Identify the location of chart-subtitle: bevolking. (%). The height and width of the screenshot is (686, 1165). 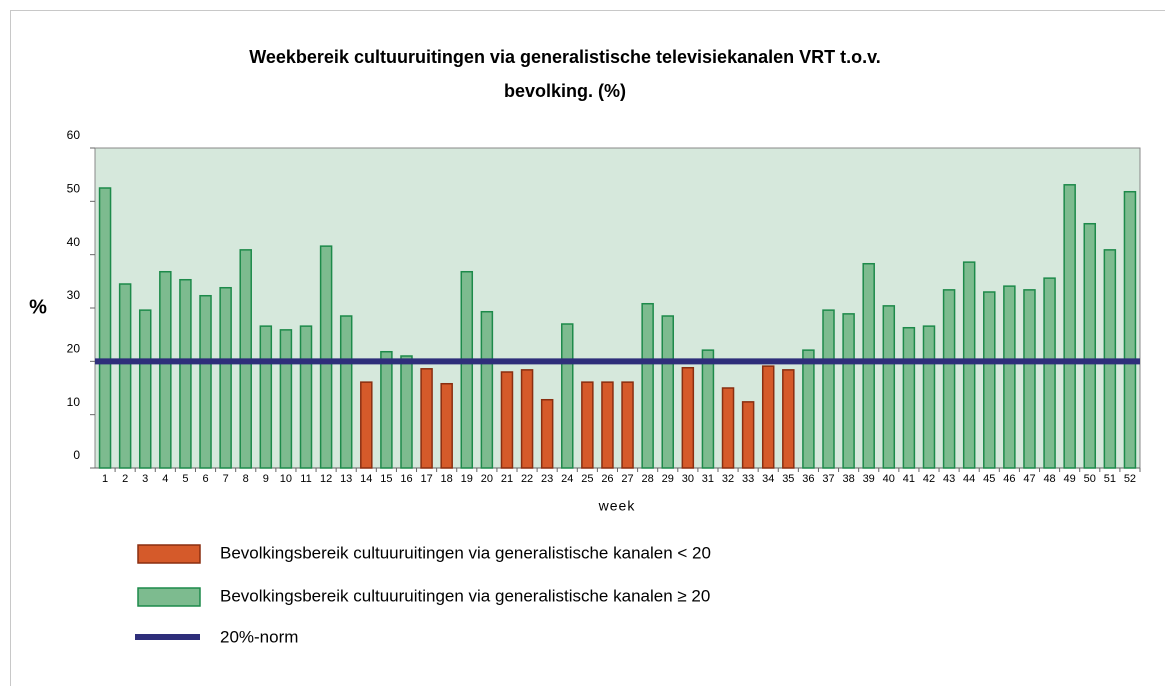
(565, 91).